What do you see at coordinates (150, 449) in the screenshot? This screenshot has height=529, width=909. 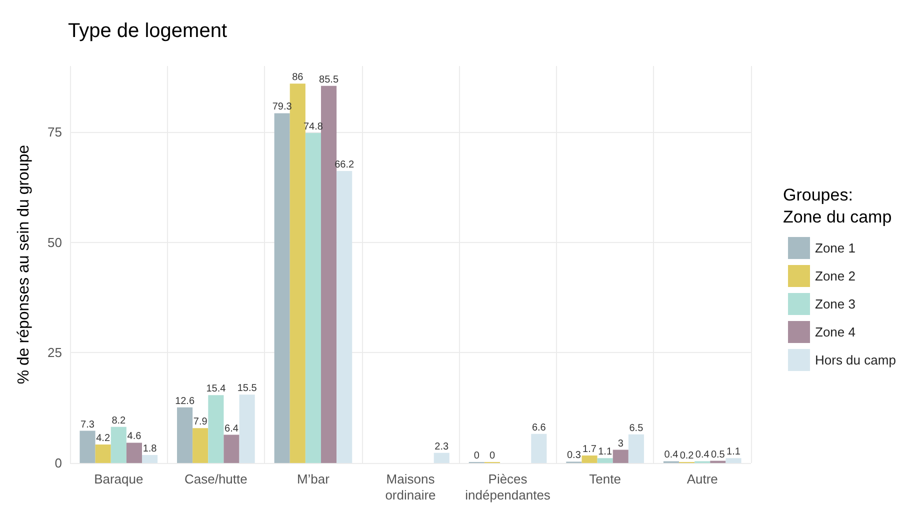 I see `data-label: 1.8` at bounding box center [150, 449].